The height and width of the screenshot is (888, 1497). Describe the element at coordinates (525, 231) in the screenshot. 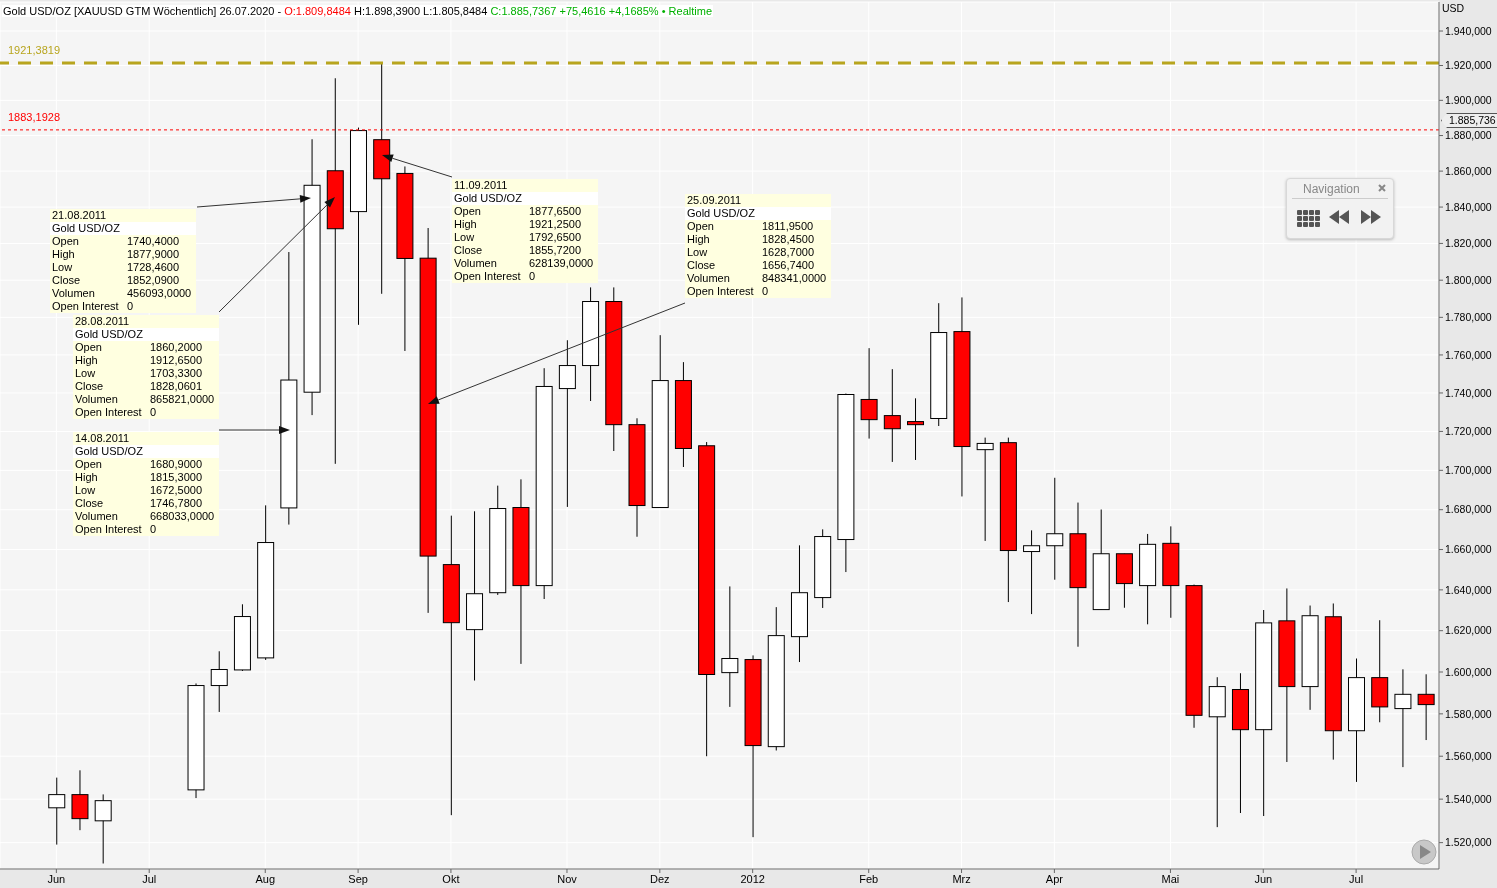

I see `info-box: 11.09.2011 Gold USD/OZ Open 1877,6500 High 1921,2500 Low 1792,6500 Close 1855,7200 Volumen 628139,0000 Open Interest 0` at that location.